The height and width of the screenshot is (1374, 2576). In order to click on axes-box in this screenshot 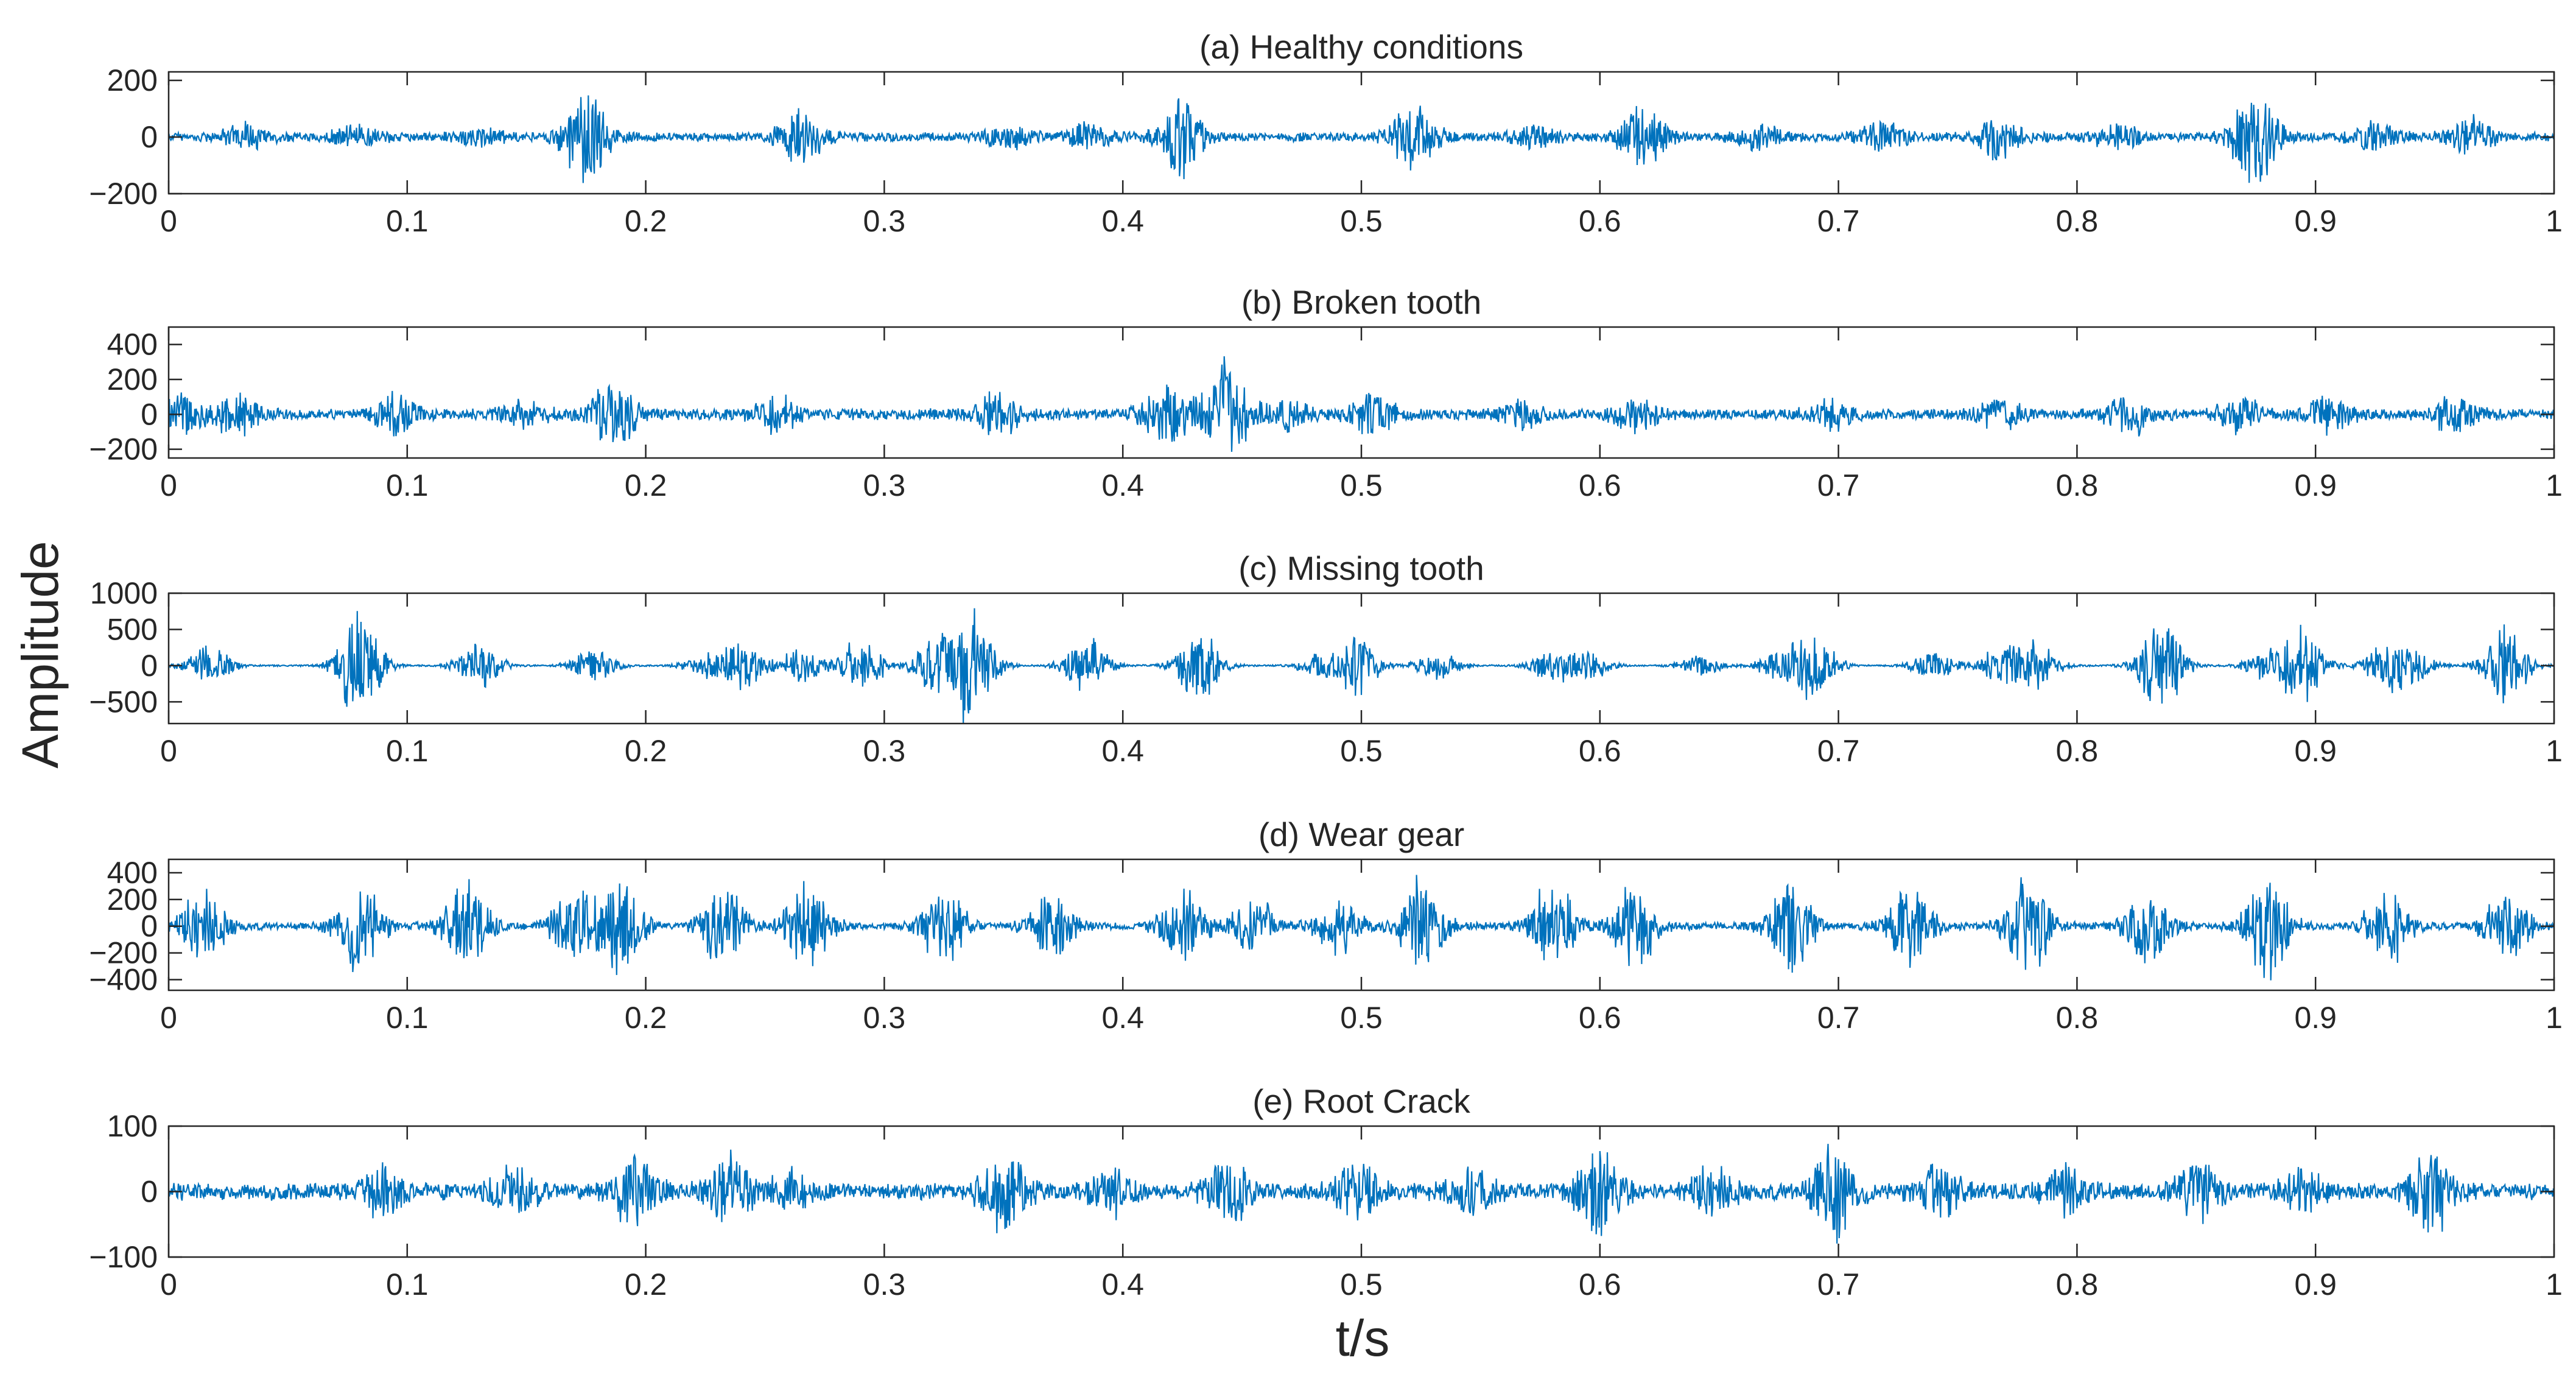, I will do `click(1361, 393)`.